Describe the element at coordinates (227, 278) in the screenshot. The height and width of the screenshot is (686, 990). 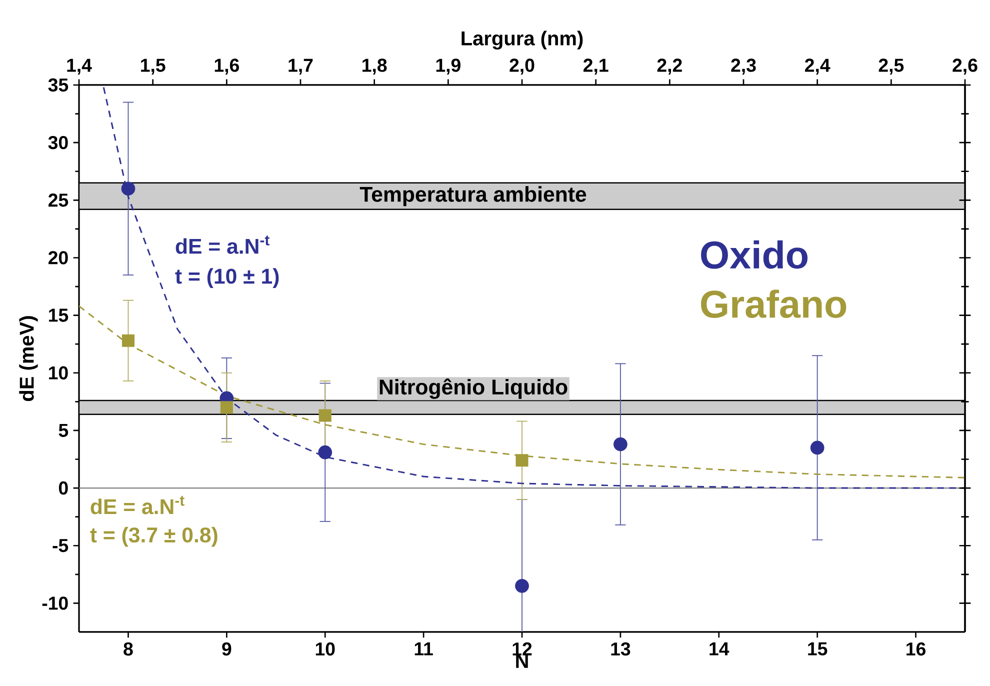
I see `annotation: t = (10 ± 1)` at that location.